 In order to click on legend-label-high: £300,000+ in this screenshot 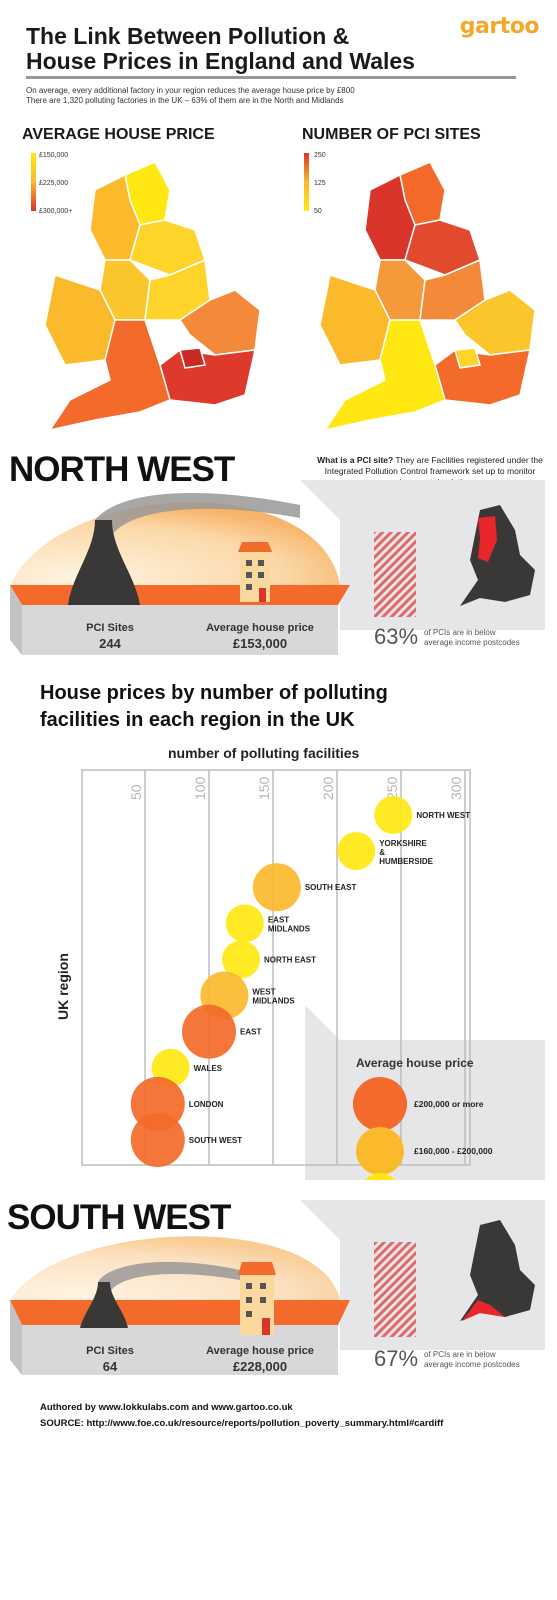, I will do `click(56, 211)`.